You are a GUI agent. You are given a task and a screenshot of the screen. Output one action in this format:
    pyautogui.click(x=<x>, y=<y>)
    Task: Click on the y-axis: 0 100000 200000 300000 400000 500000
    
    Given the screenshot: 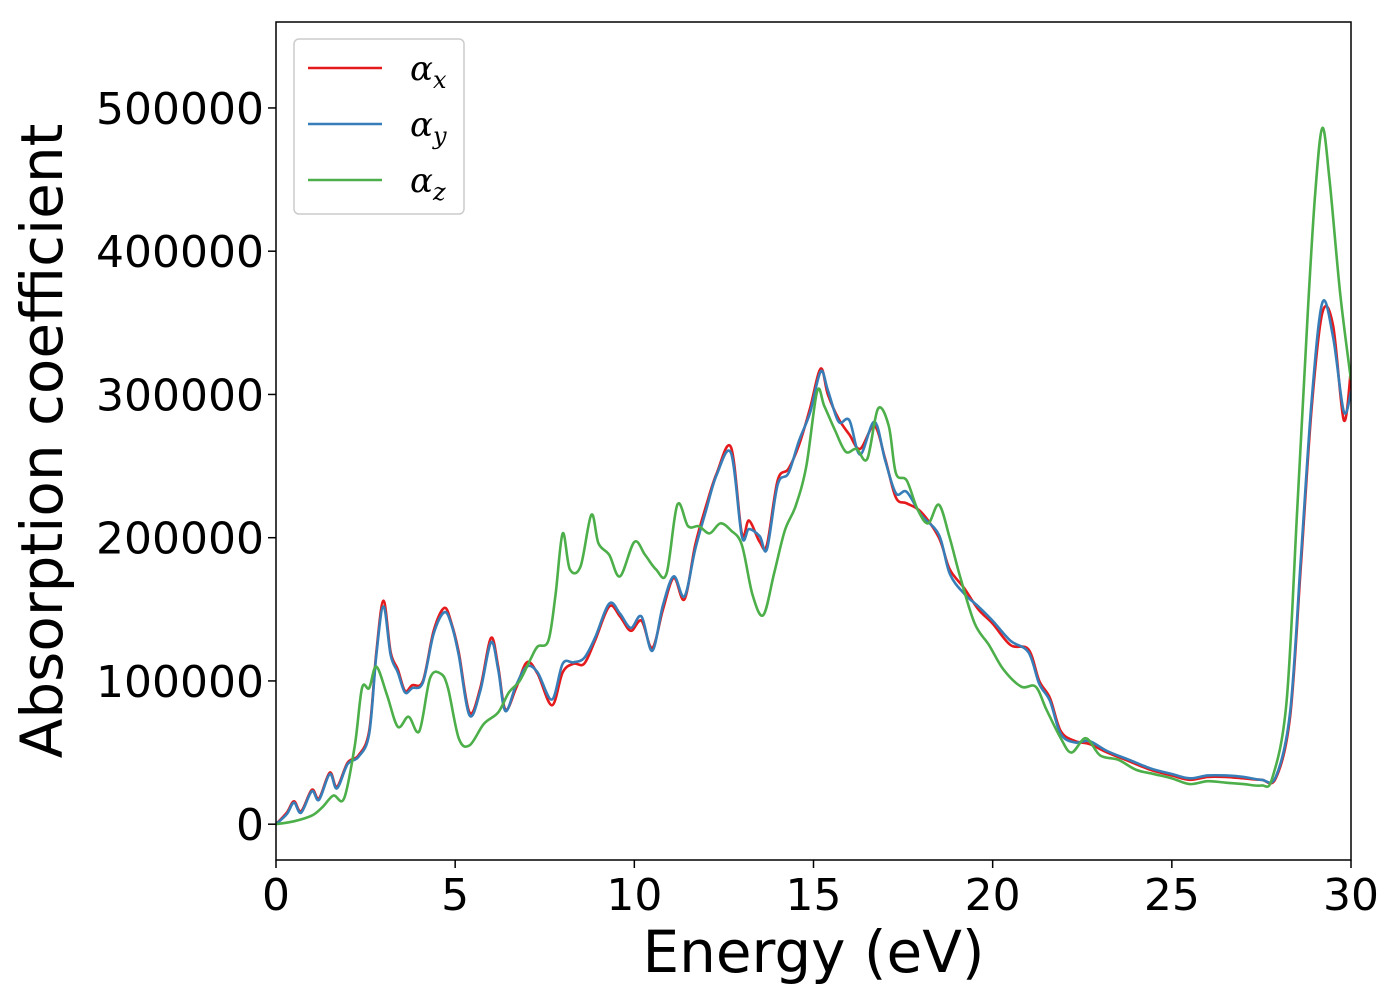 What is the action you would take?
    pyautogui.click(x=186, y=467)
    